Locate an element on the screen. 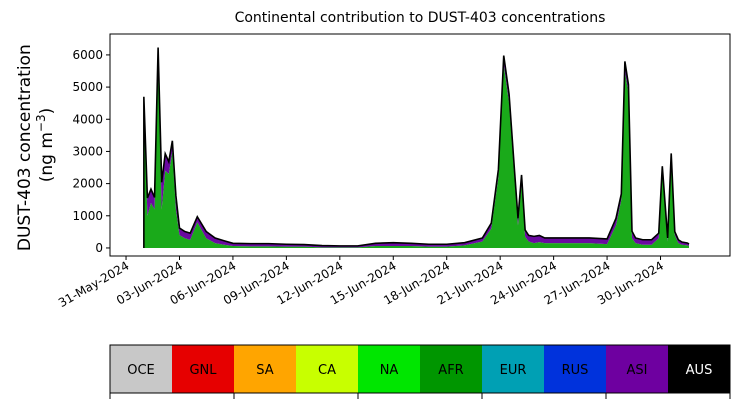 The image size is (739, 402). y-tick-label: 6000 is located at coordinates (87, 55).